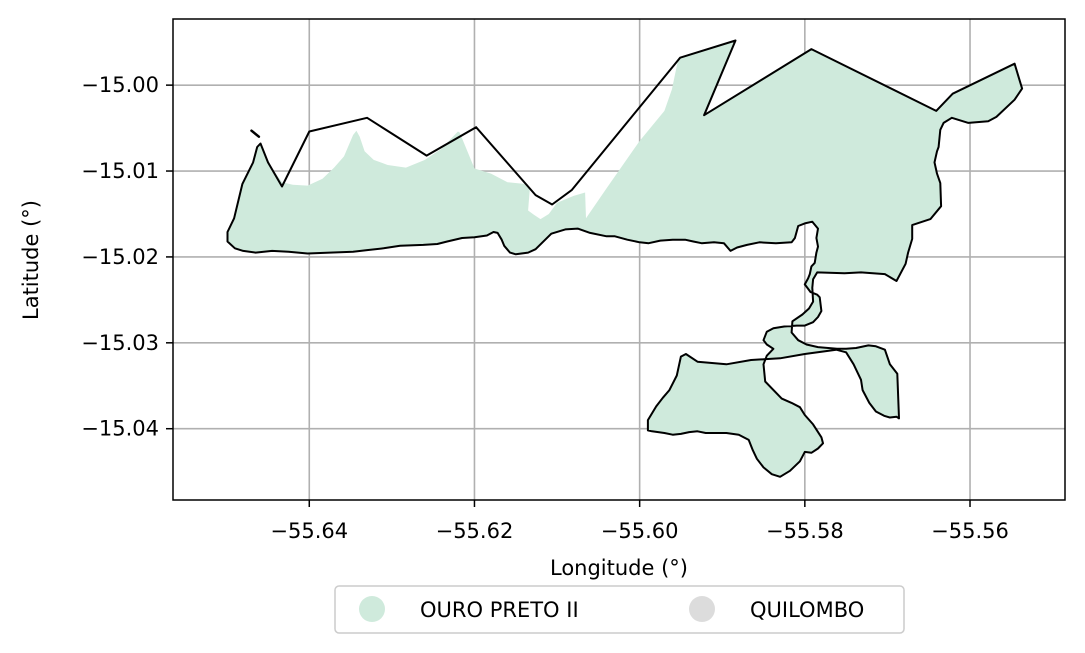 The height and width of the screenshot is (653, 1085). I want to click on y-tick-label-0: −15.00, so click(120, 85).